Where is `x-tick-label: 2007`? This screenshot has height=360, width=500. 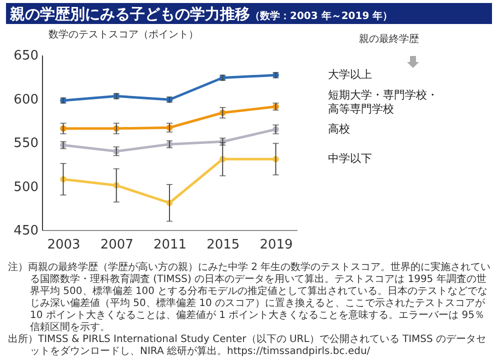
x-tick-label: 2007 is located at coordinates (117, 245).